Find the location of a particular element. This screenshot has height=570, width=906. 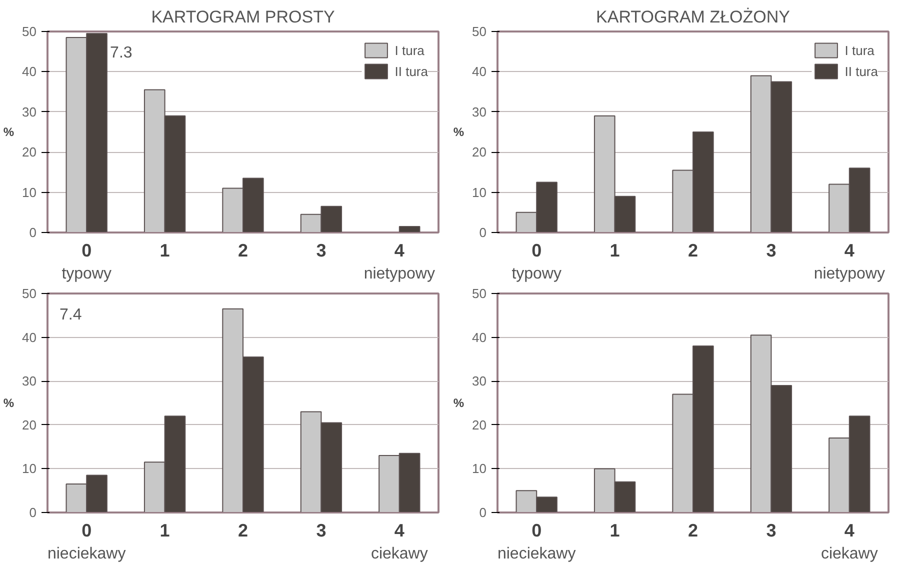

chart-title: KARTOGRAM PROSTY is located at coordinates (243, 17).